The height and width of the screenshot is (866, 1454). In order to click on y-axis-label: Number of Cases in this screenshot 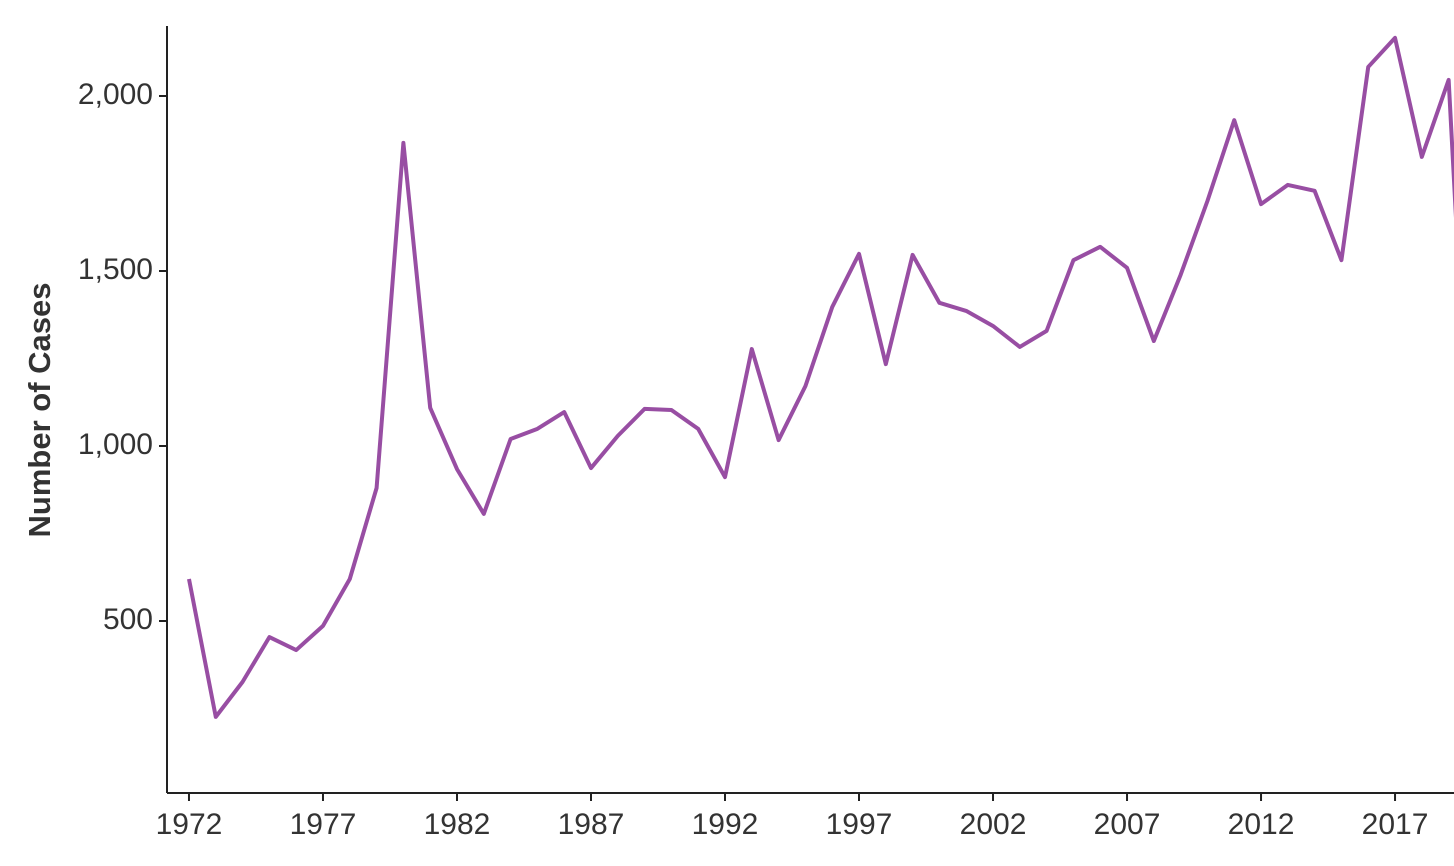, I will do `click(39, 410)`.